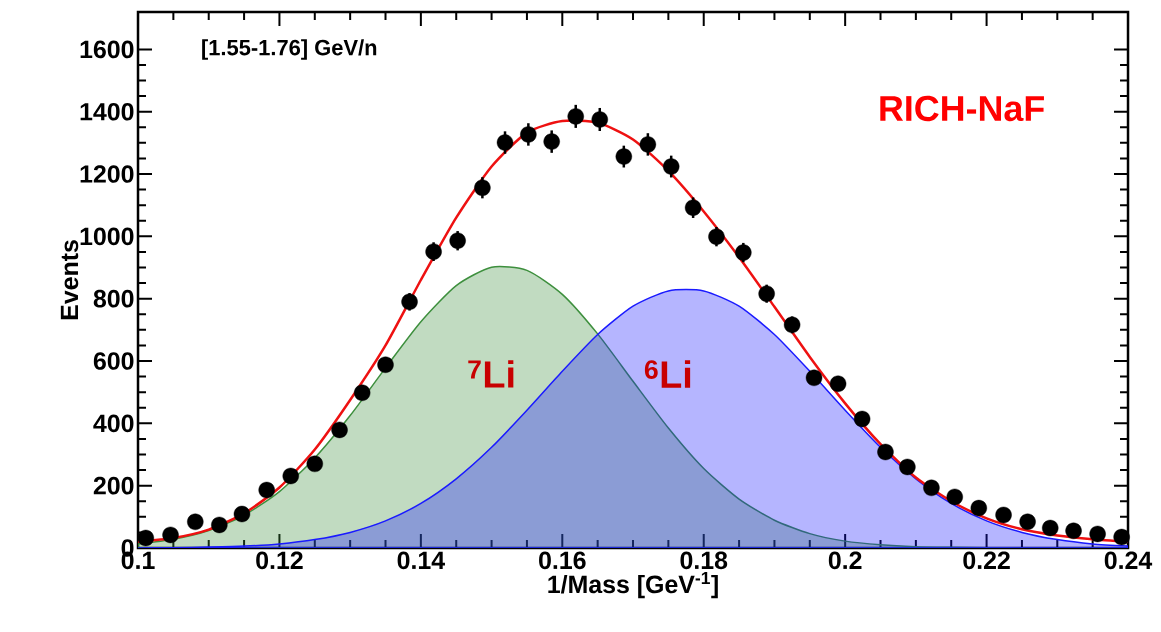 The width and height of the screenshot is (1161, 632). I want to click on annotation: RICH-NaF, so click(962, 108).